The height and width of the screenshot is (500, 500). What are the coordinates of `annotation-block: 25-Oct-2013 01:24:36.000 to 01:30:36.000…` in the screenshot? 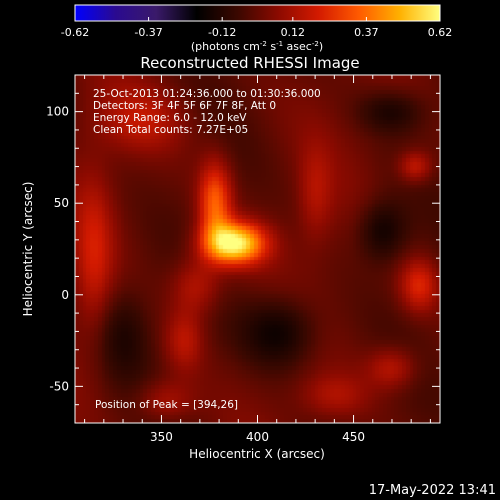 It's located at (207, 112).